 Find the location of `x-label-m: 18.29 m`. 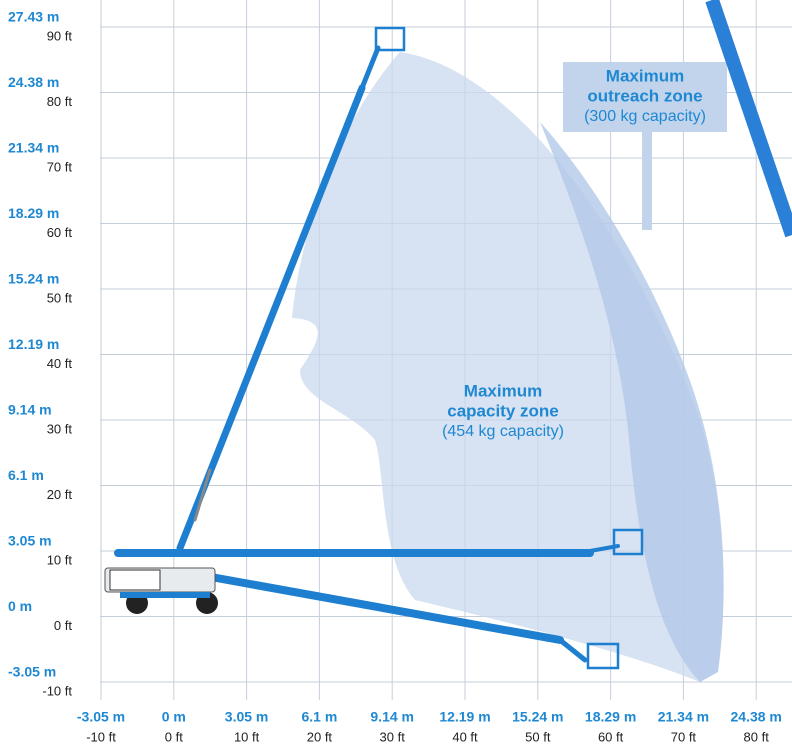

x-label-m: 18.29 m is located at coordinates (610, 717).